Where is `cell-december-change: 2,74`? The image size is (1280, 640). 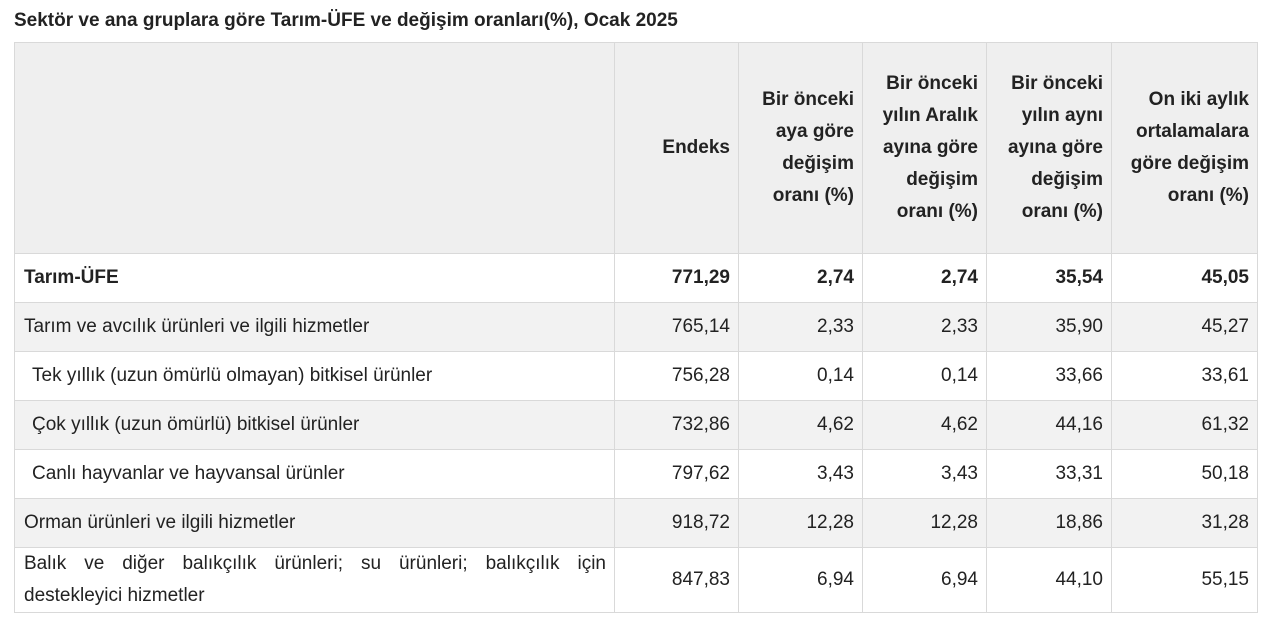 cell-december-change: 2,74 is located at coordinates (924, 278).